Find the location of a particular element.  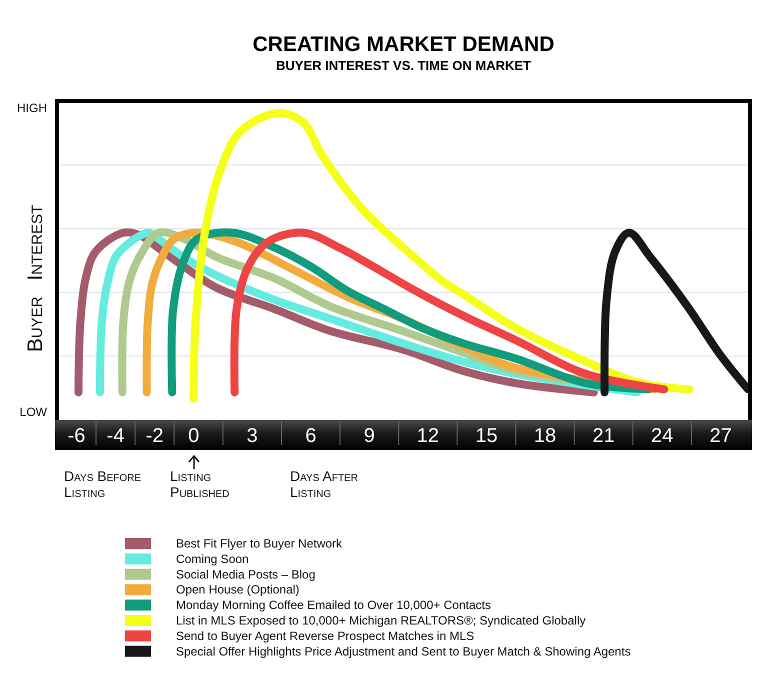

x-tick-label: -6 is located at coordinates (77, 436).